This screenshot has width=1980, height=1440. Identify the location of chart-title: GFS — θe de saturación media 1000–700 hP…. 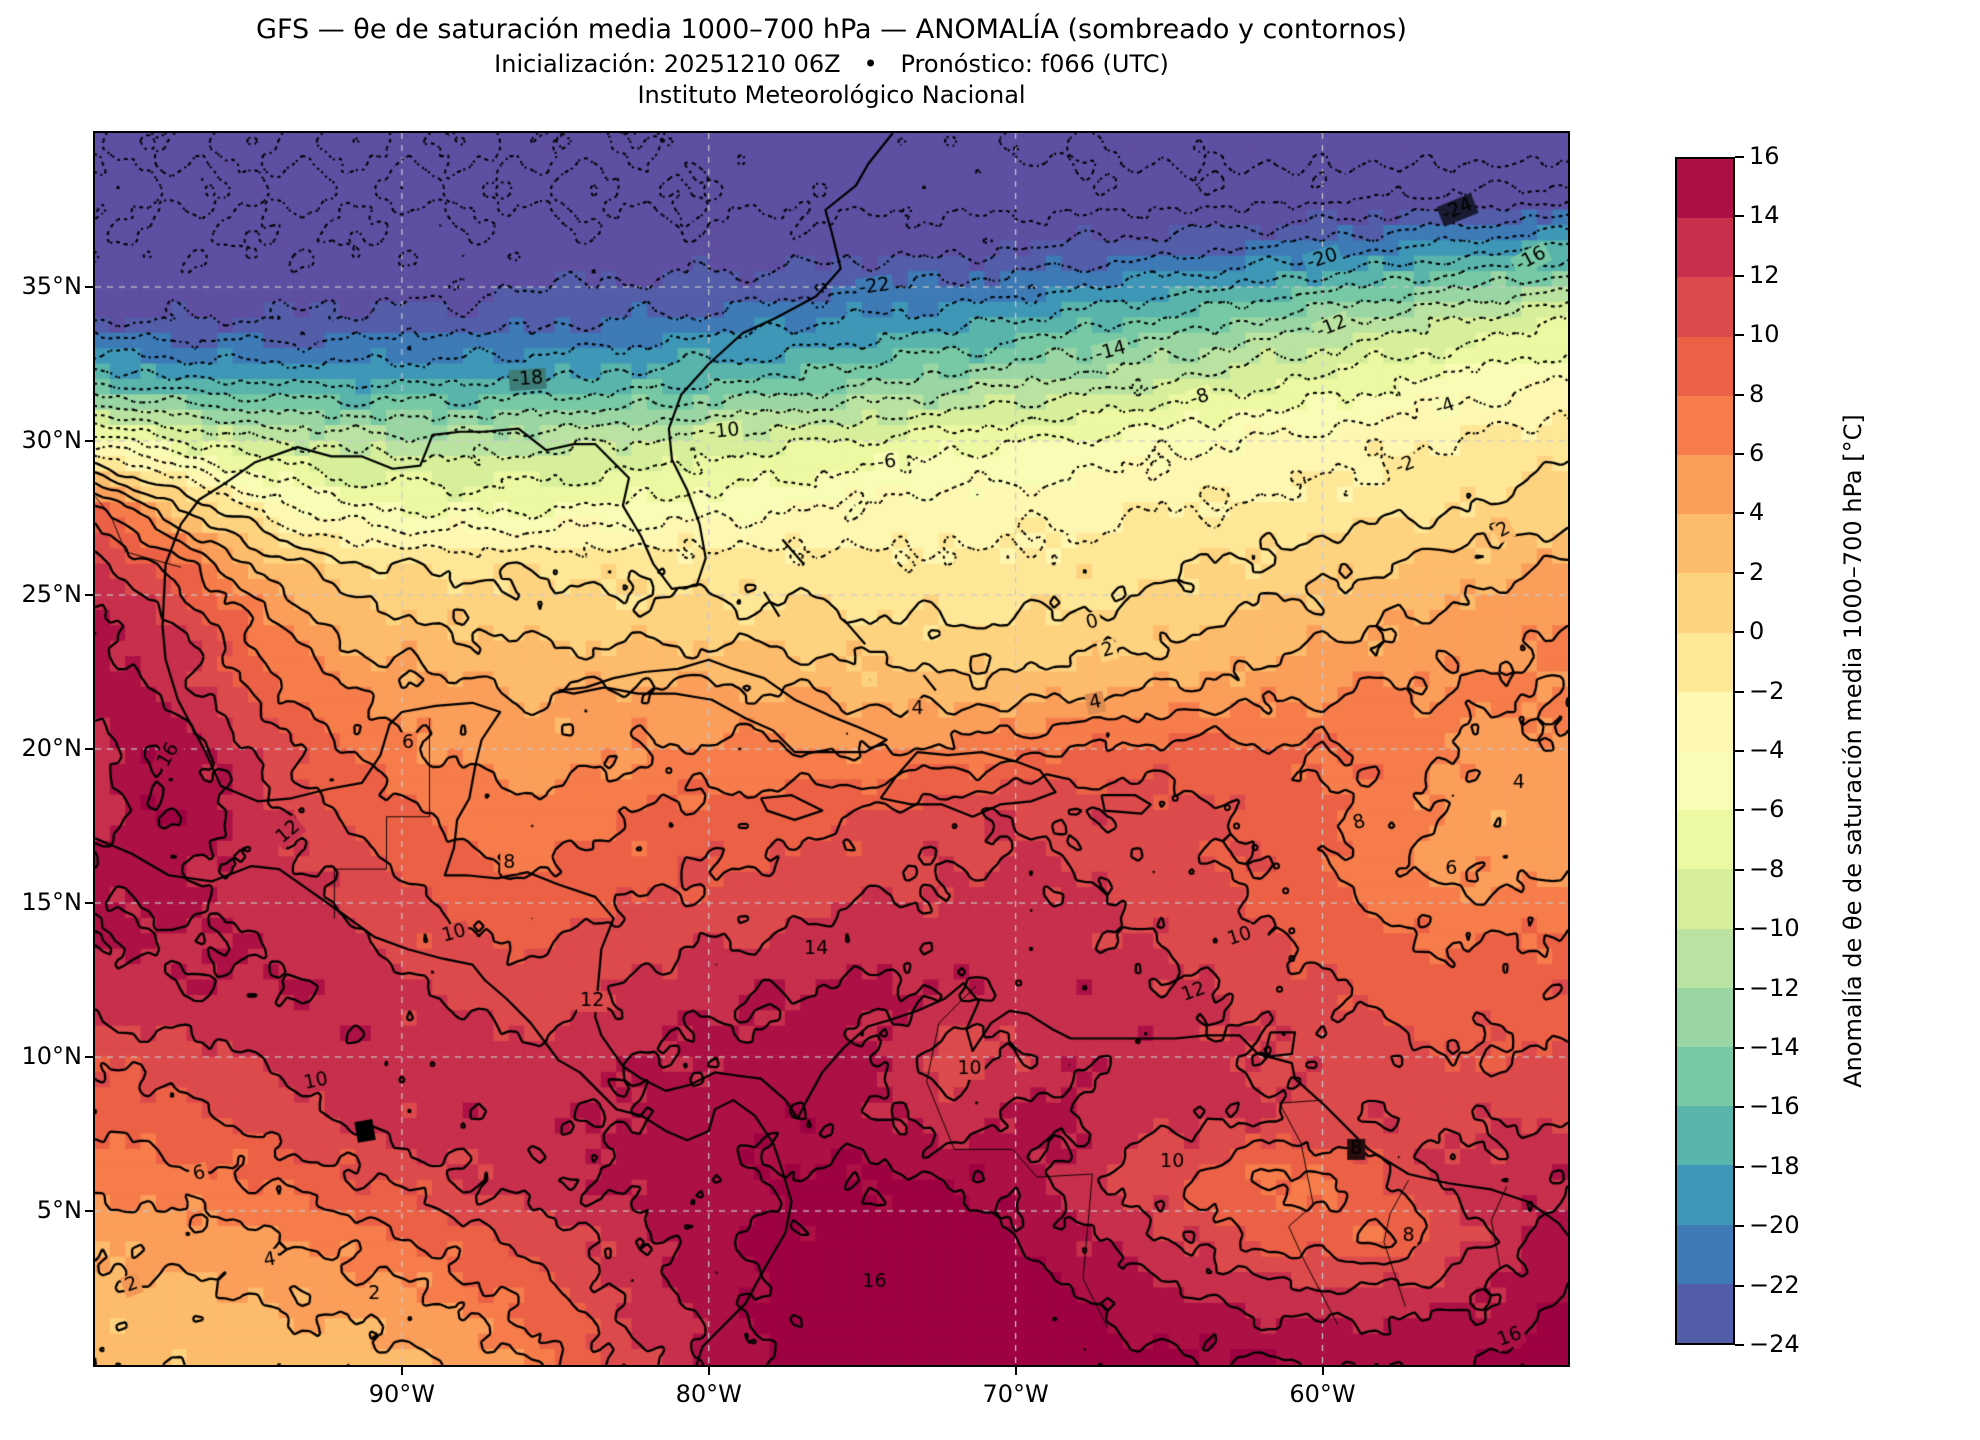
(831, 29).